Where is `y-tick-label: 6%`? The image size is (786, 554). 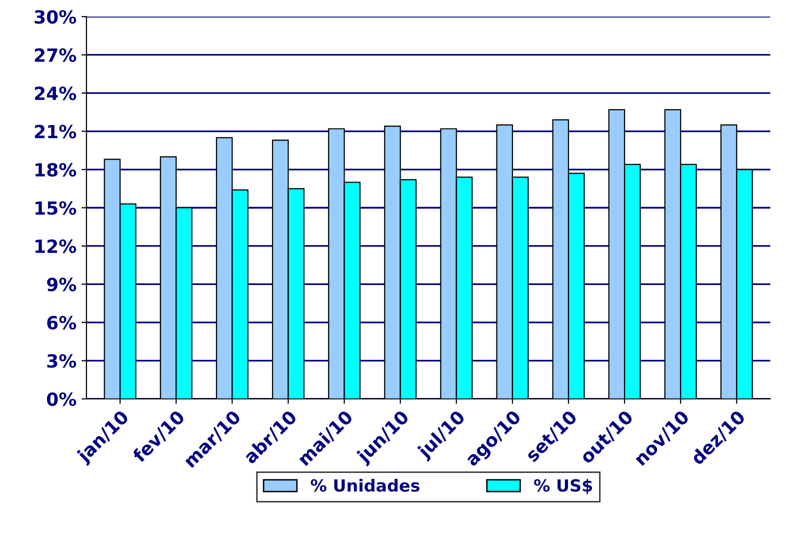
y-tick-label: 6% is located at coordinates (61, 323).